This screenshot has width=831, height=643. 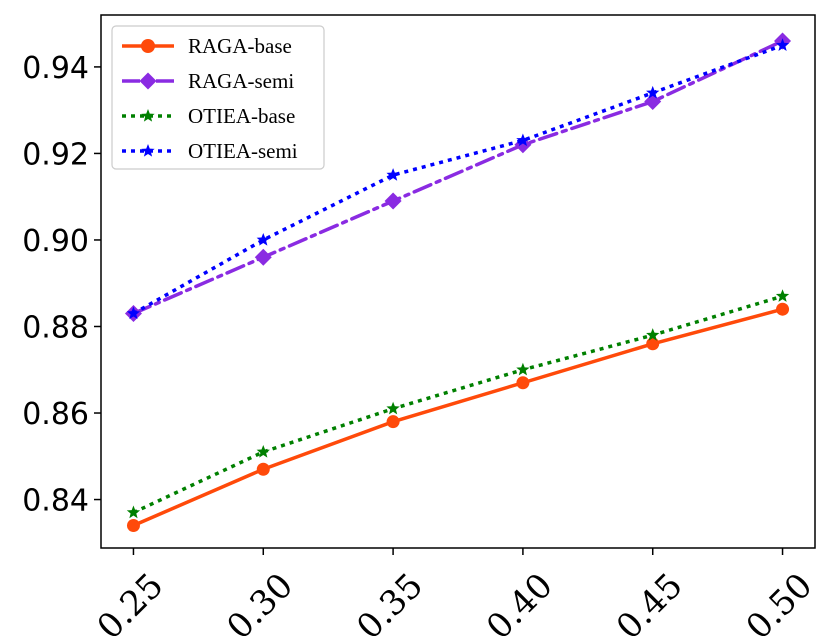 What do you see at coordinates (131, 604) in the screenshot?
I see `x-tick-label: 0.25` at bounding box center [131, 604].